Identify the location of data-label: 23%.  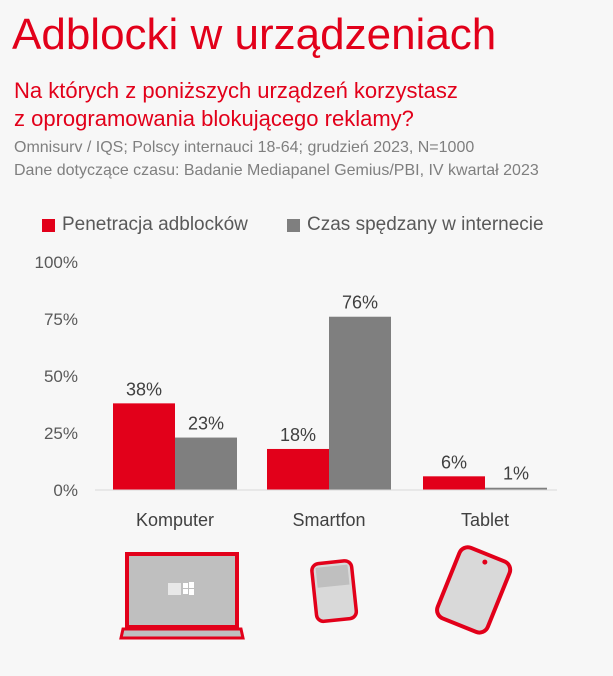
(206, 424).